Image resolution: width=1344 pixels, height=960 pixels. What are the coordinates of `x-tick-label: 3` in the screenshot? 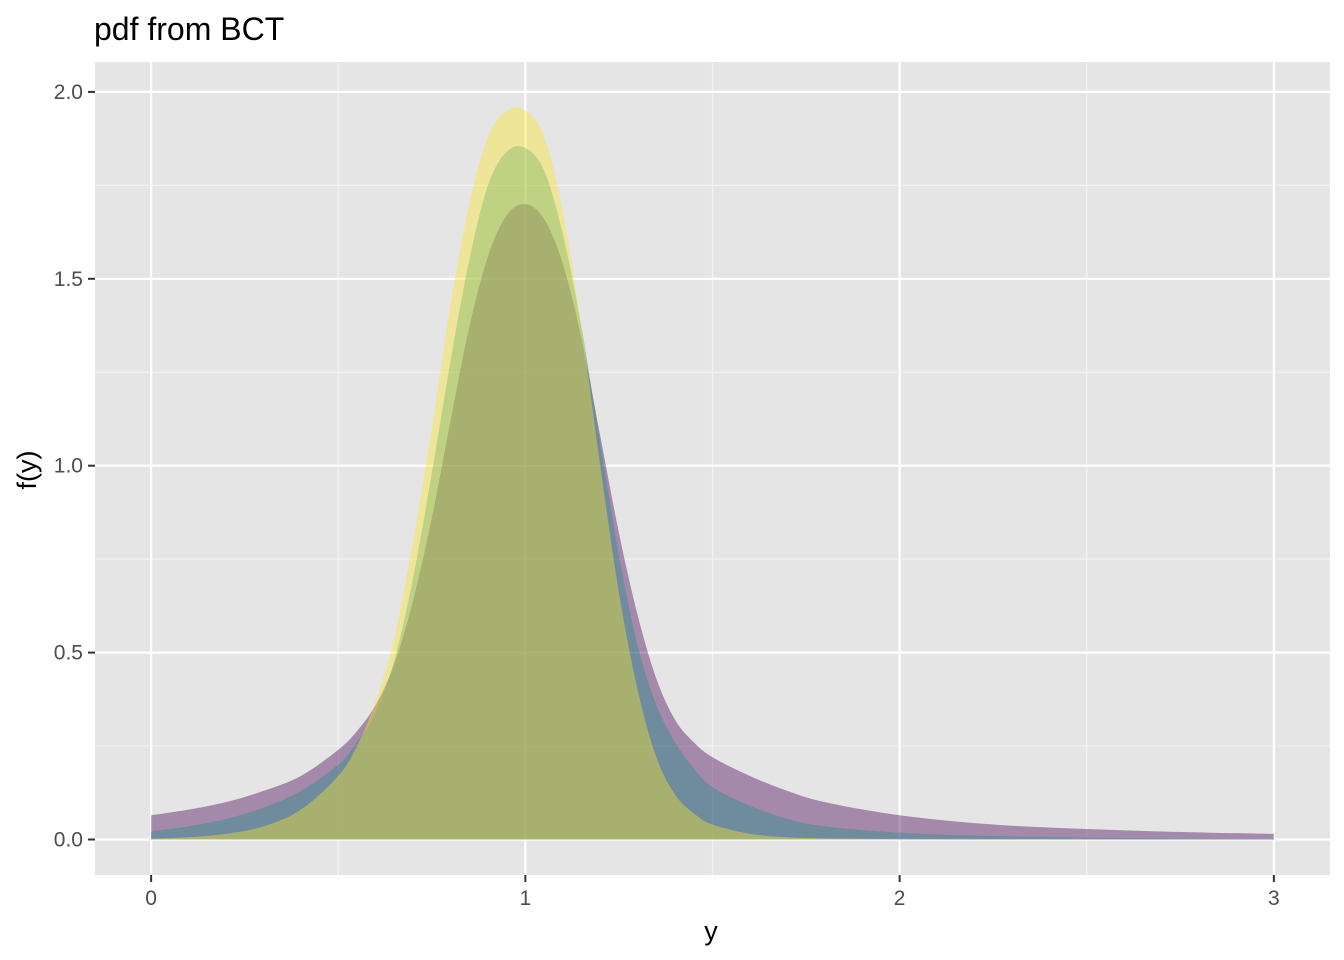 It's located at (1274, 898).